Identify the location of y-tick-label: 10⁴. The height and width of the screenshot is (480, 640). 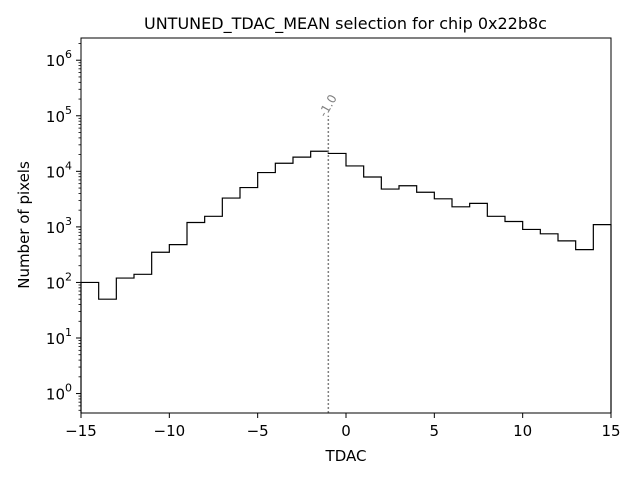
(59, 170).